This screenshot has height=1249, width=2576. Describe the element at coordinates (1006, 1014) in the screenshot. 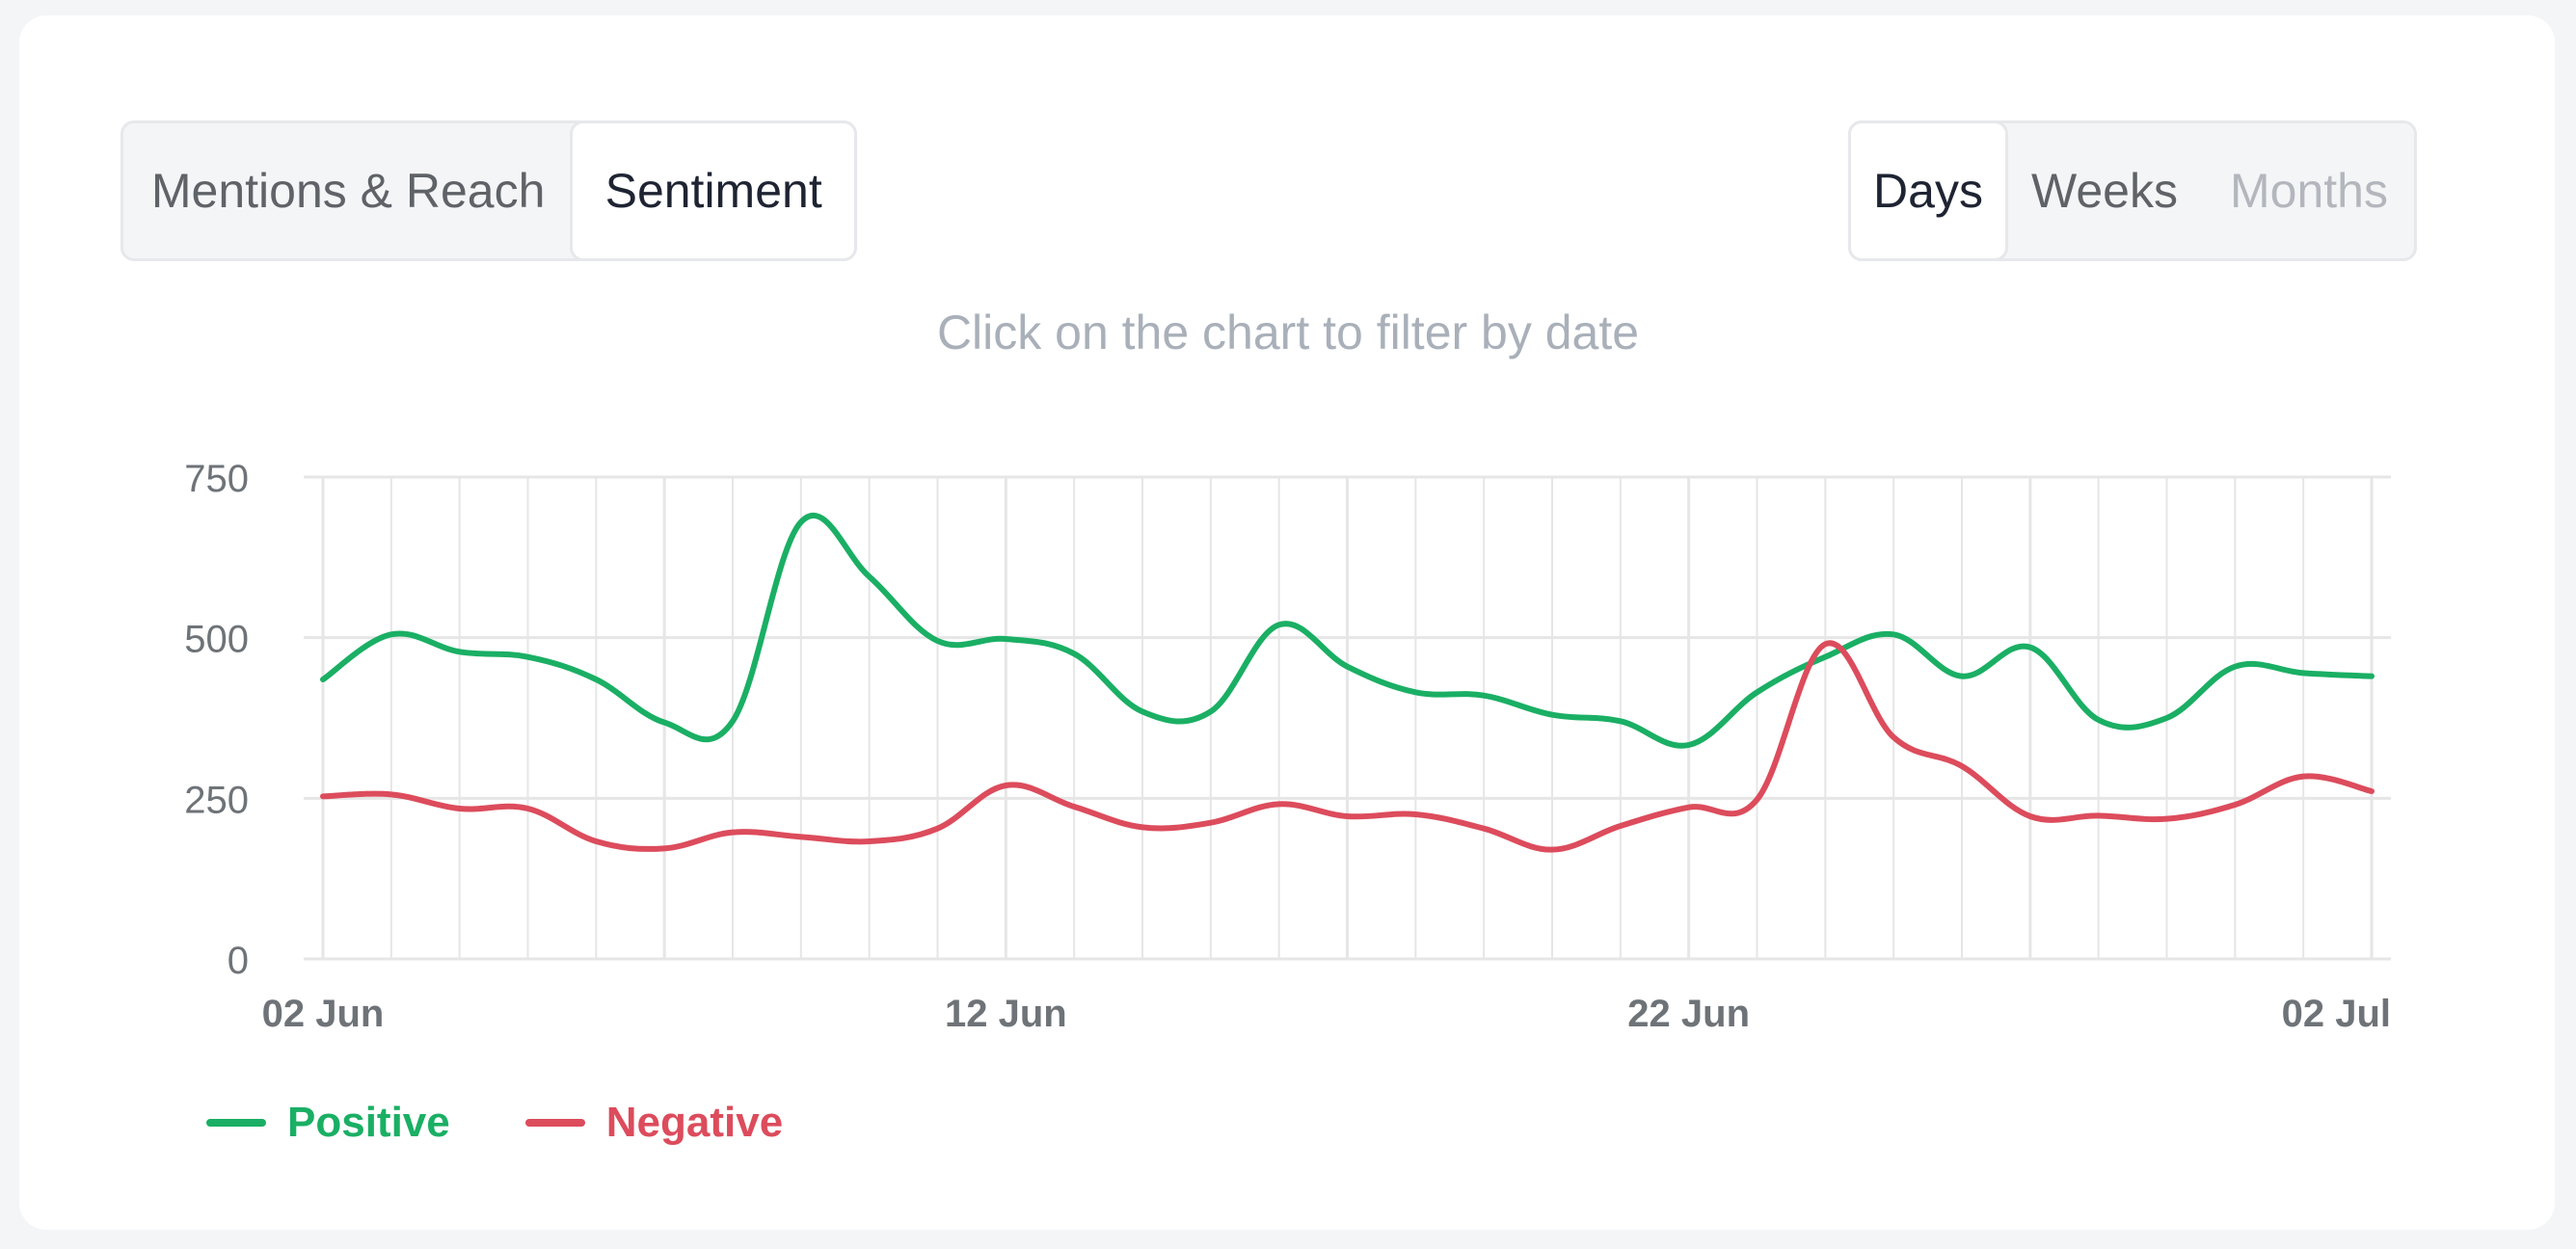

I see `x-tick-label: 12 Jun` at that location.